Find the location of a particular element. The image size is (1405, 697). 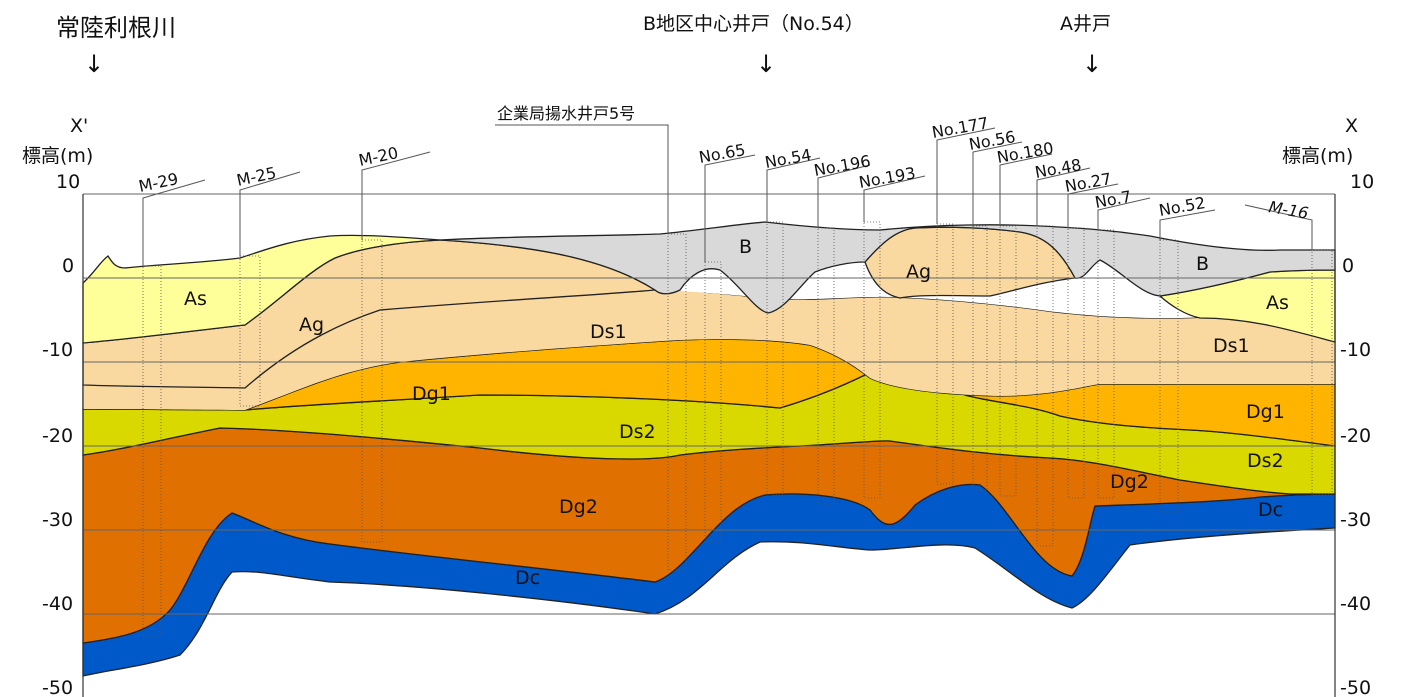

left-tick-minus30: -30 is located at coordinates (57, 520).